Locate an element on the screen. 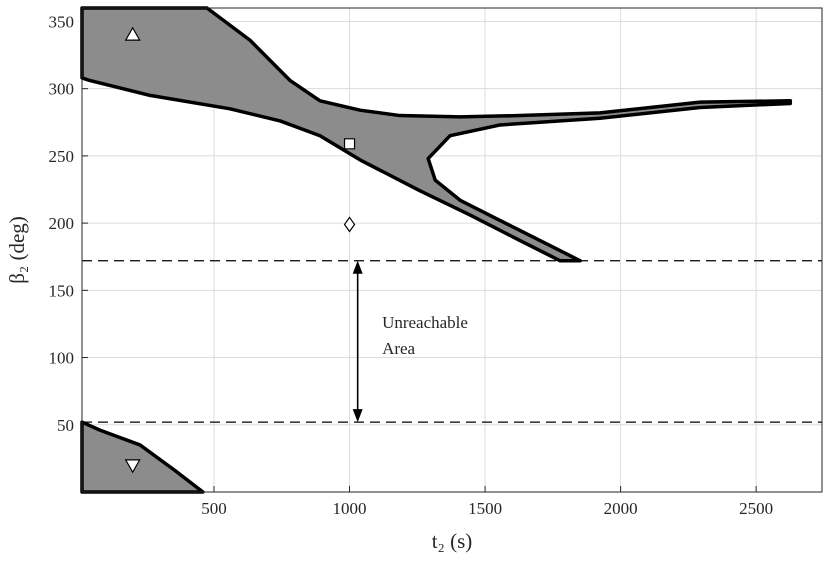  x-axis-label: t₂ (s) is located at coordinates (452, 541).